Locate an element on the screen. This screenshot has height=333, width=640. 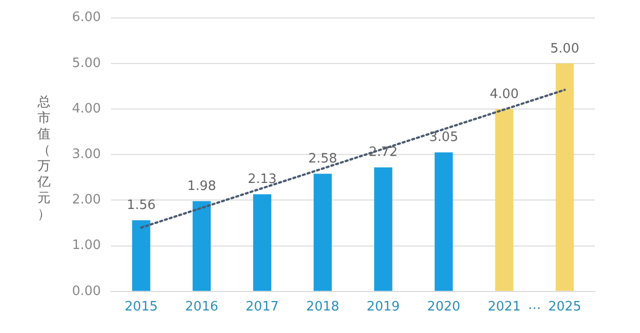
x-tick-label: 2020 is located at coordinates (443, 307).